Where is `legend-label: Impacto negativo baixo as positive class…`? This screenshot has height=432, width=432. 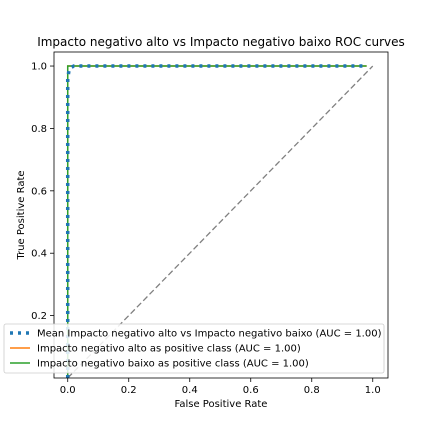
legend-label: Impacto negativo baixo as positive class… is located at coordinates (173, 364).